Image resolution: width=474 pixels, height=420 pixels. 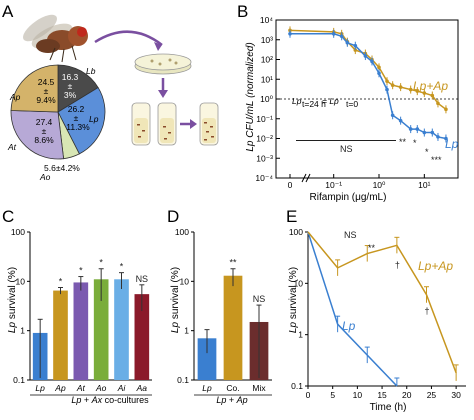 What do you see at coordinates (436, 160) in the screenshot?
I see `chart-b-stars-4: ***` at bounding box center [436, 160].